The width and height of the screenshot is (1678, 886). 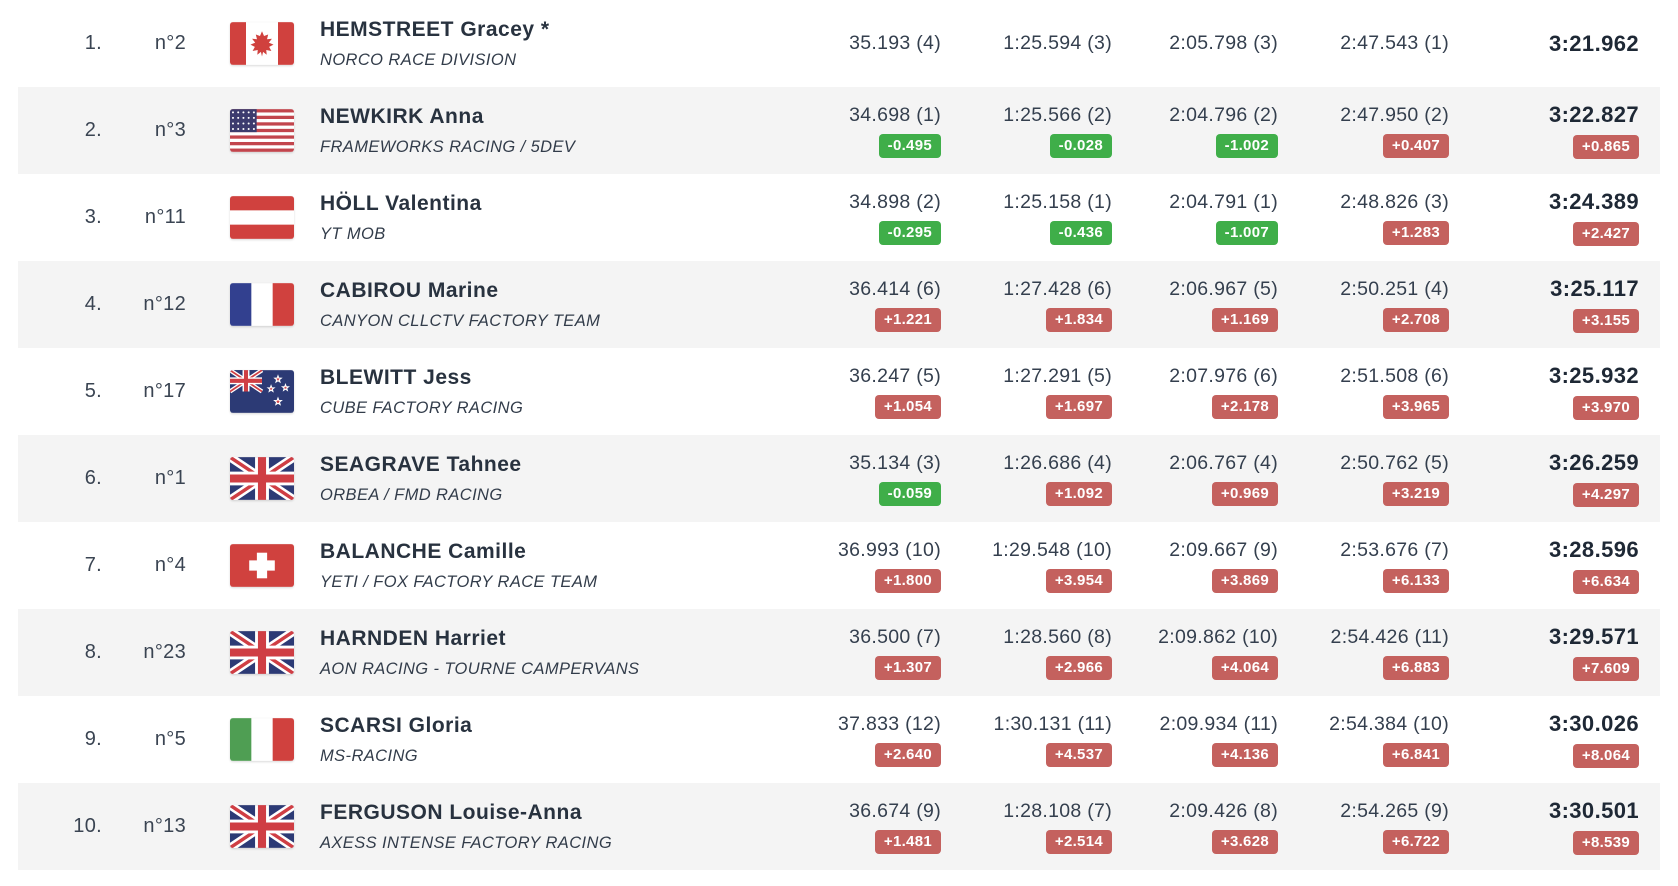 What do you see at coordinates (1078, 841) in the screenshot?
I see `split-2-gap-badge: +2.514` at bounding box center [1078, 841].